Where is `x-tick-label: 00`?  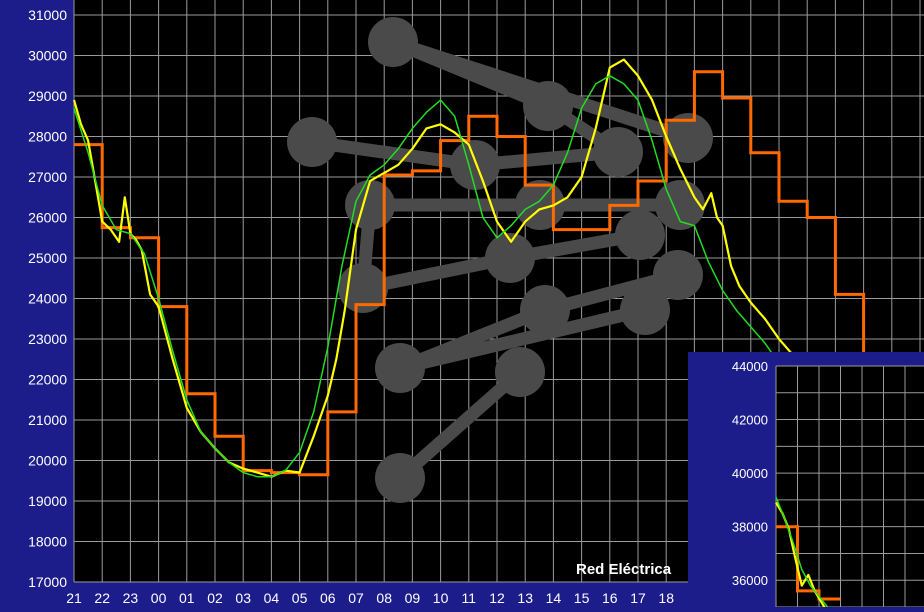 x-tick-label: 00 is located at coordinates (159, 598).